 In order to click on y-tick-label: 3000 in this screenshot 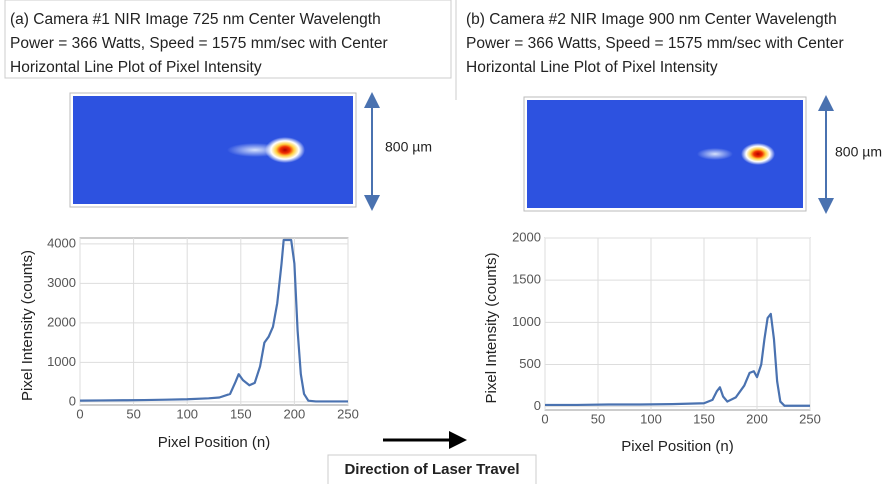, I will do `click(61, 282)`.